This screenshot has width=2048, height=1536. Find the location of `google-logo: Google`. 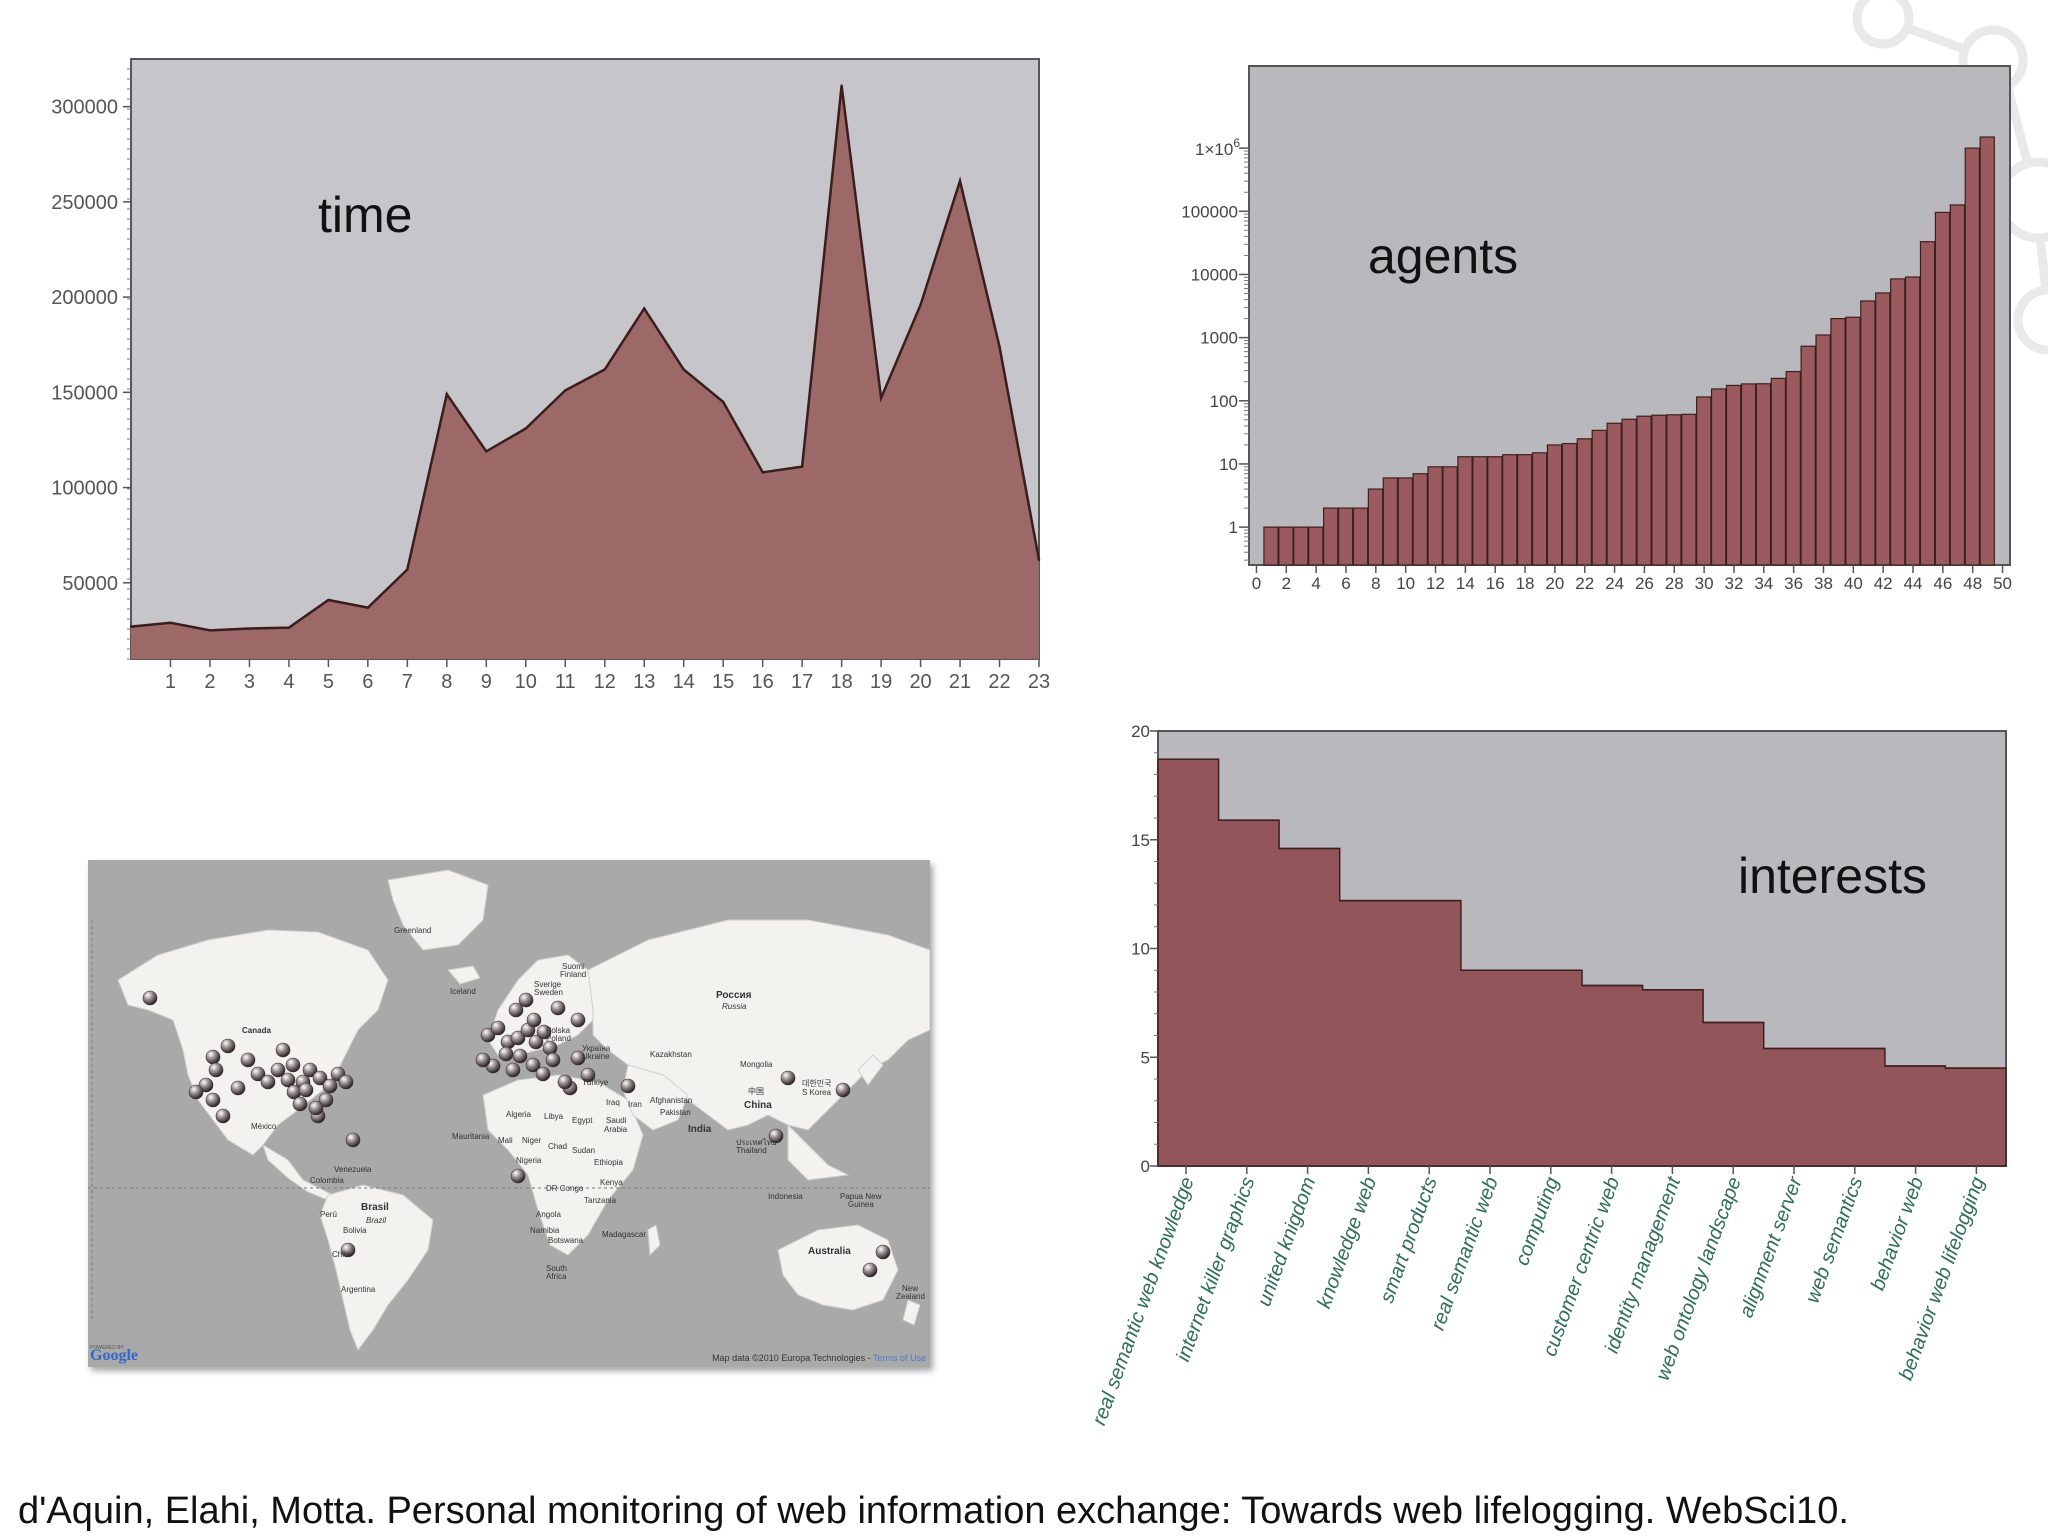

google-logo: Google is located at coordinates (114, 1355).